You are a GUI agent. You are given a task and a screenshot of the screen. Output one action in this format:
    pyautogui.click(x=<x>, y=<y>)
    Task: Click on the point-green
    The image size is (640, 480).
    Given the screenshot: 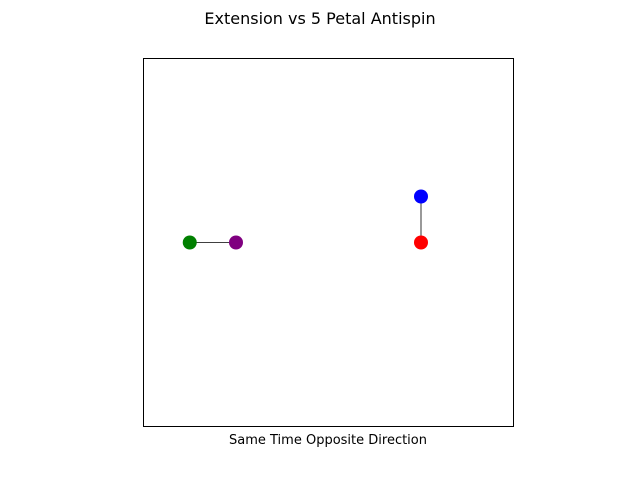 What is the action you would take?
    pyautogui.click(x=189, y=242)
    